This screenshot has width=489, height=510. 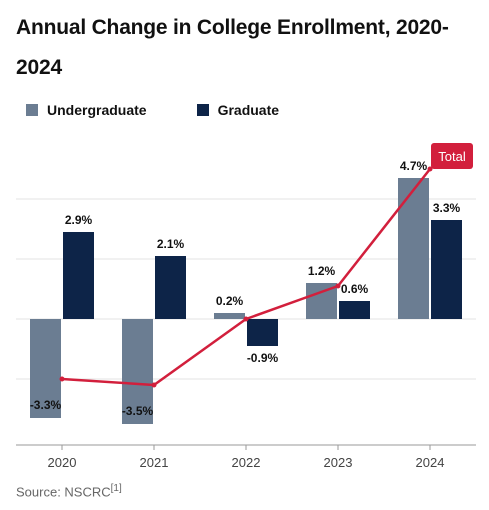 What do you see at coordinates (46, 405) in the screenshot?
I see `data-label-undergraduate-2020: -3.3%` at bounding box center [46, 405].